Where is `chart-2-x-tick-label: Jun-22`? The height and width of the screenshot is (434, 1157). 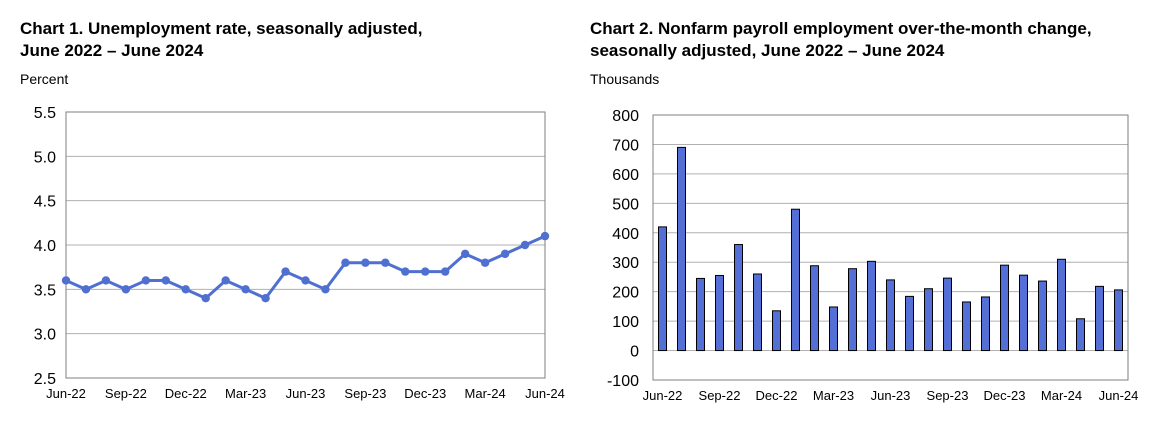
chart-2-x-tick-label: Jun-22 is located at coordinates (663, 395).